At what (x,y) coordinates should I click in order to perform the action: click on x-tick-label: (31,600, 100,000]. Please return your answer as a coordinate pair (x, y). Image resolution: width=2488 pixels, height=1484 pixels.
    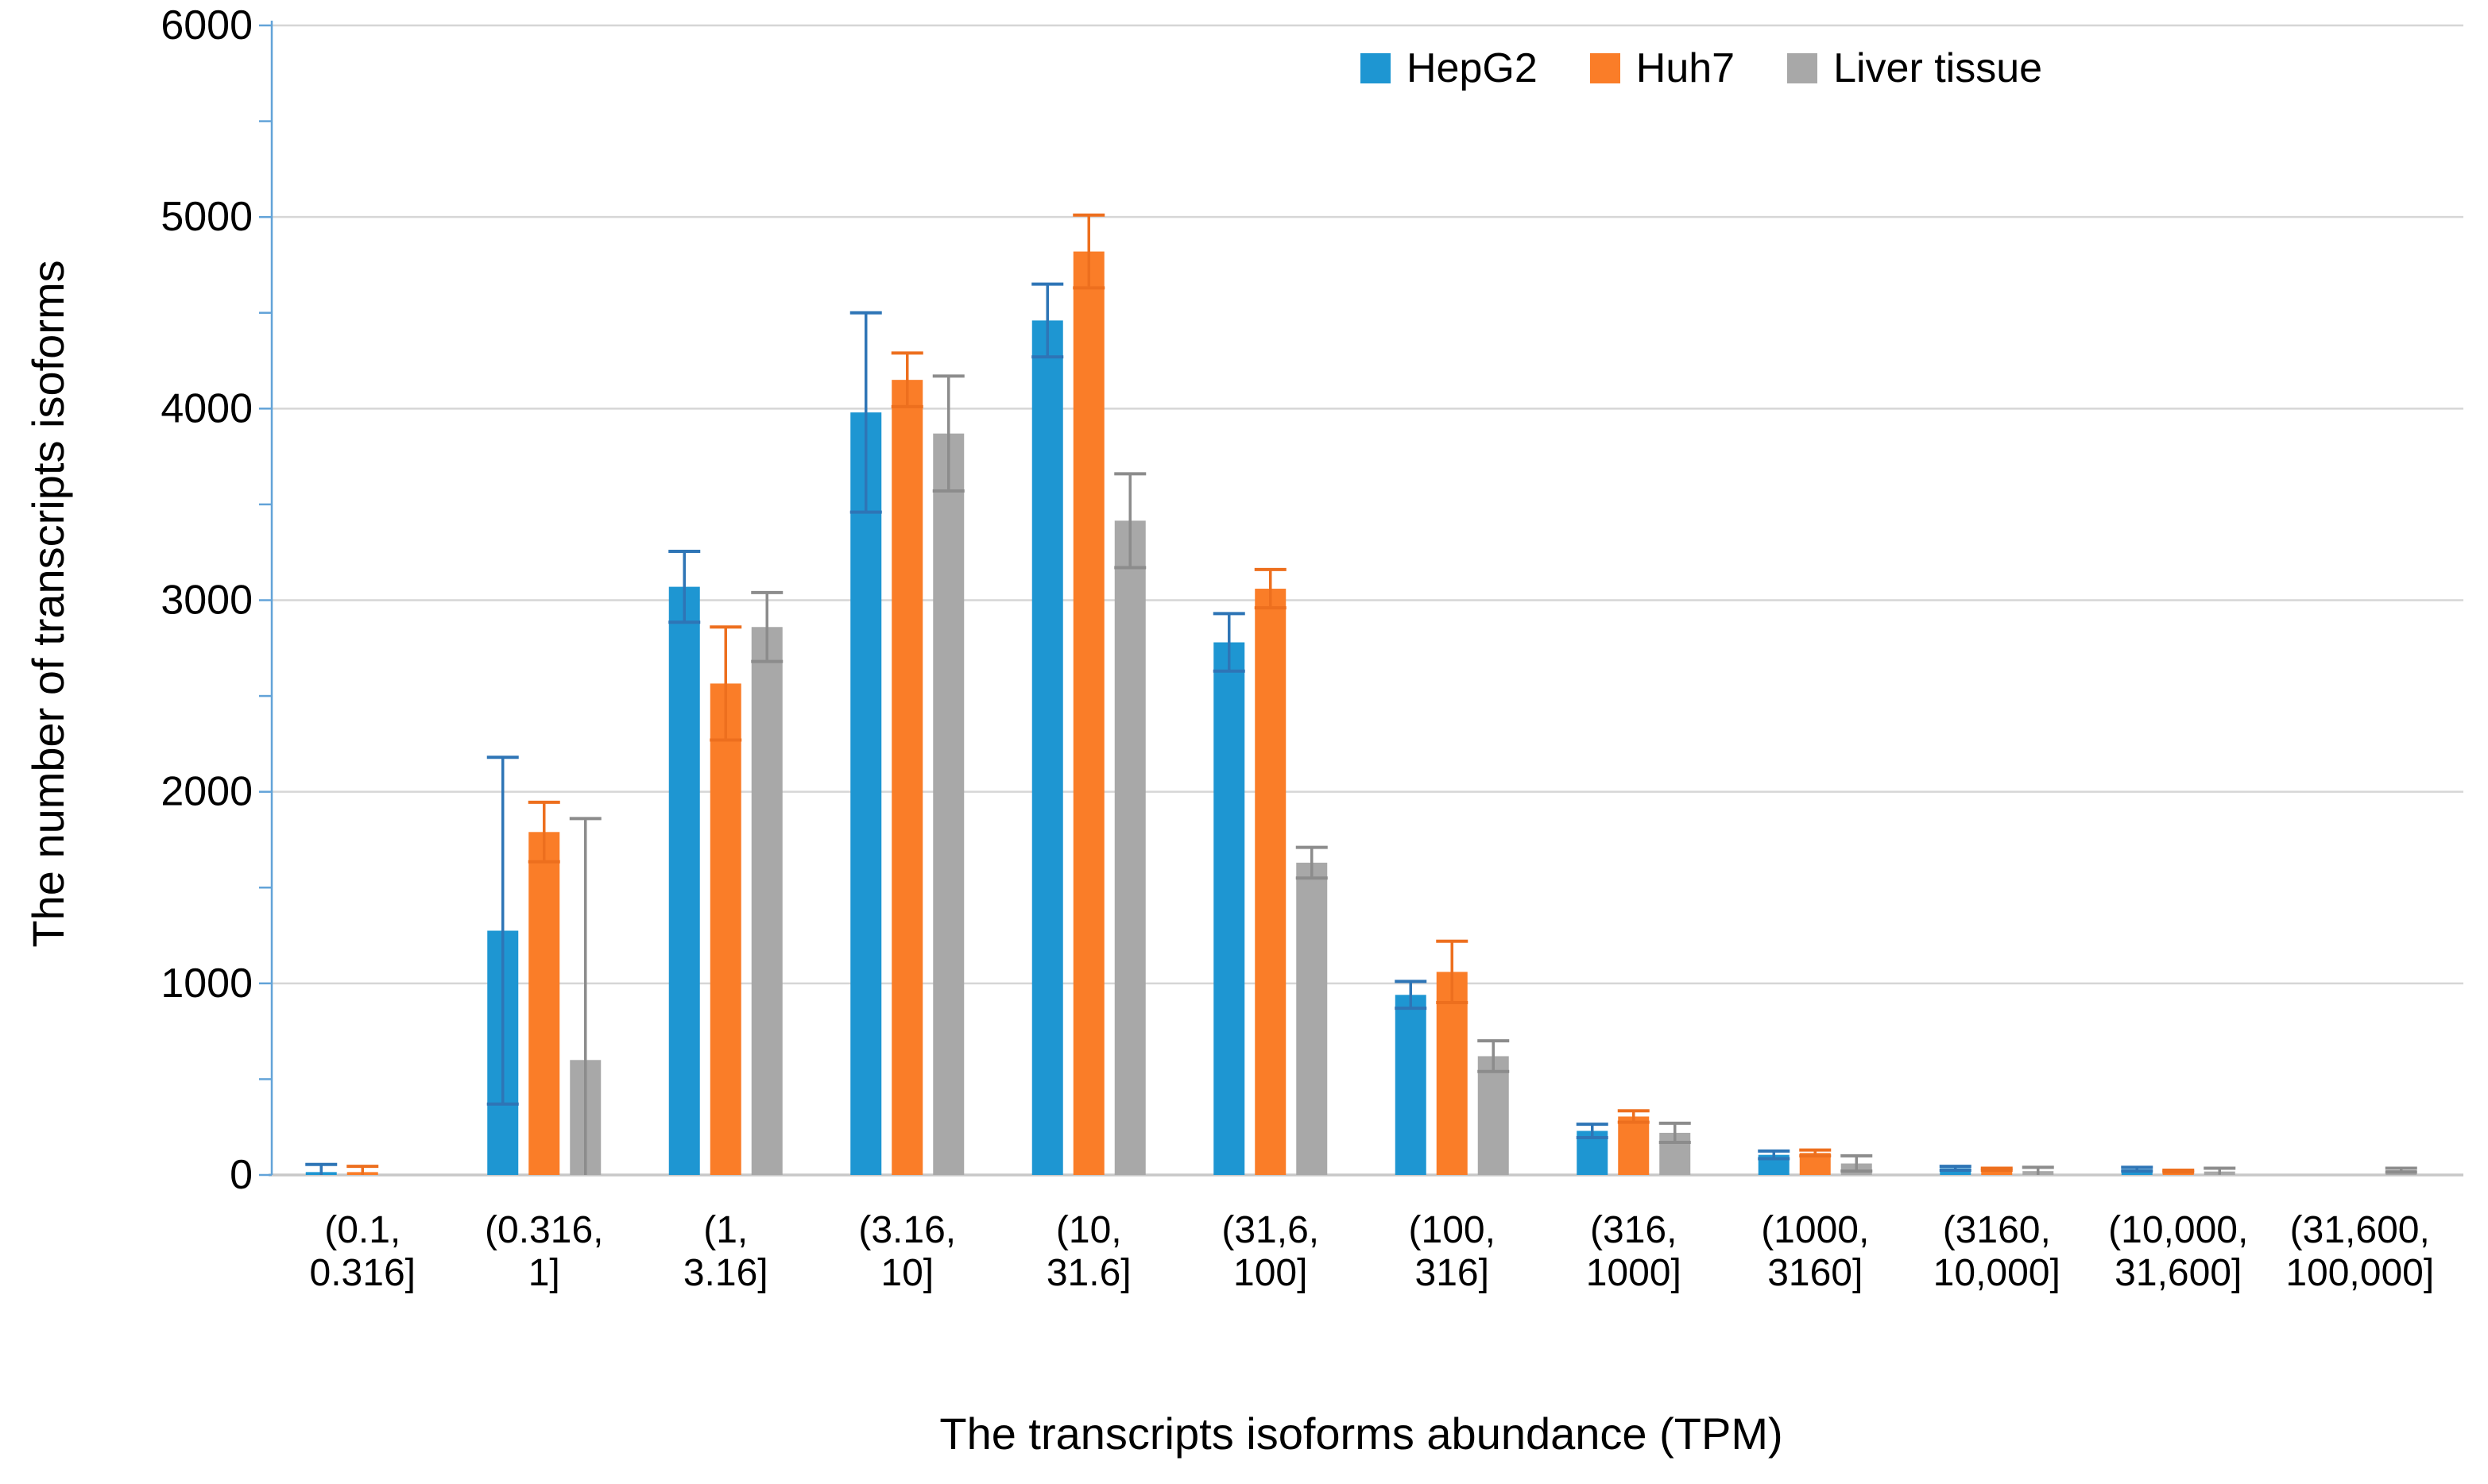
    Looking at the image, I should click on (2360, 1252).